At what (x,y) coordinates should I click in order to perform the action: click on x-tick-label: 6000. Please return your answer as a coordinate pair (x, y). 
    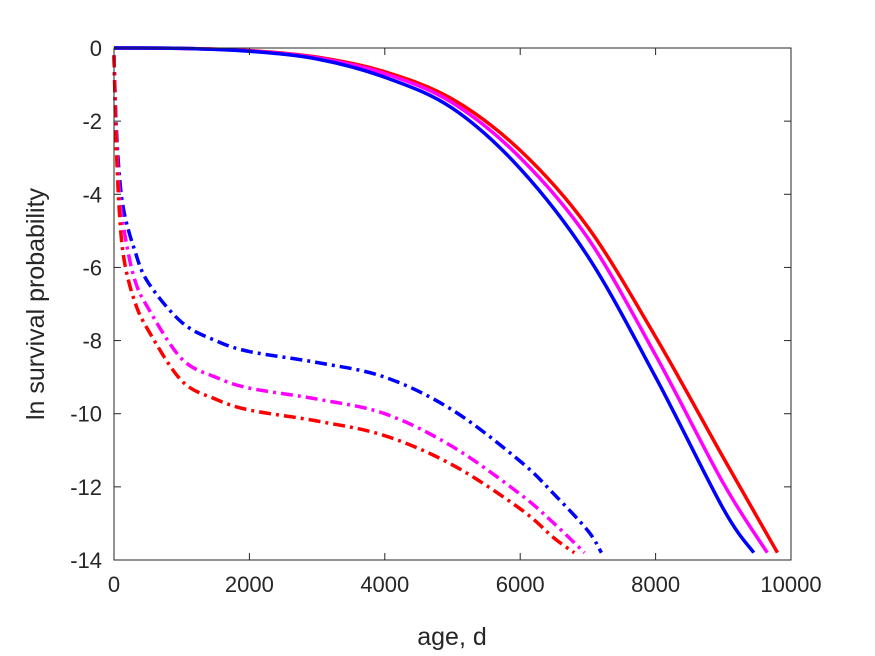
    Looking at the image, I should click on (520, 584).